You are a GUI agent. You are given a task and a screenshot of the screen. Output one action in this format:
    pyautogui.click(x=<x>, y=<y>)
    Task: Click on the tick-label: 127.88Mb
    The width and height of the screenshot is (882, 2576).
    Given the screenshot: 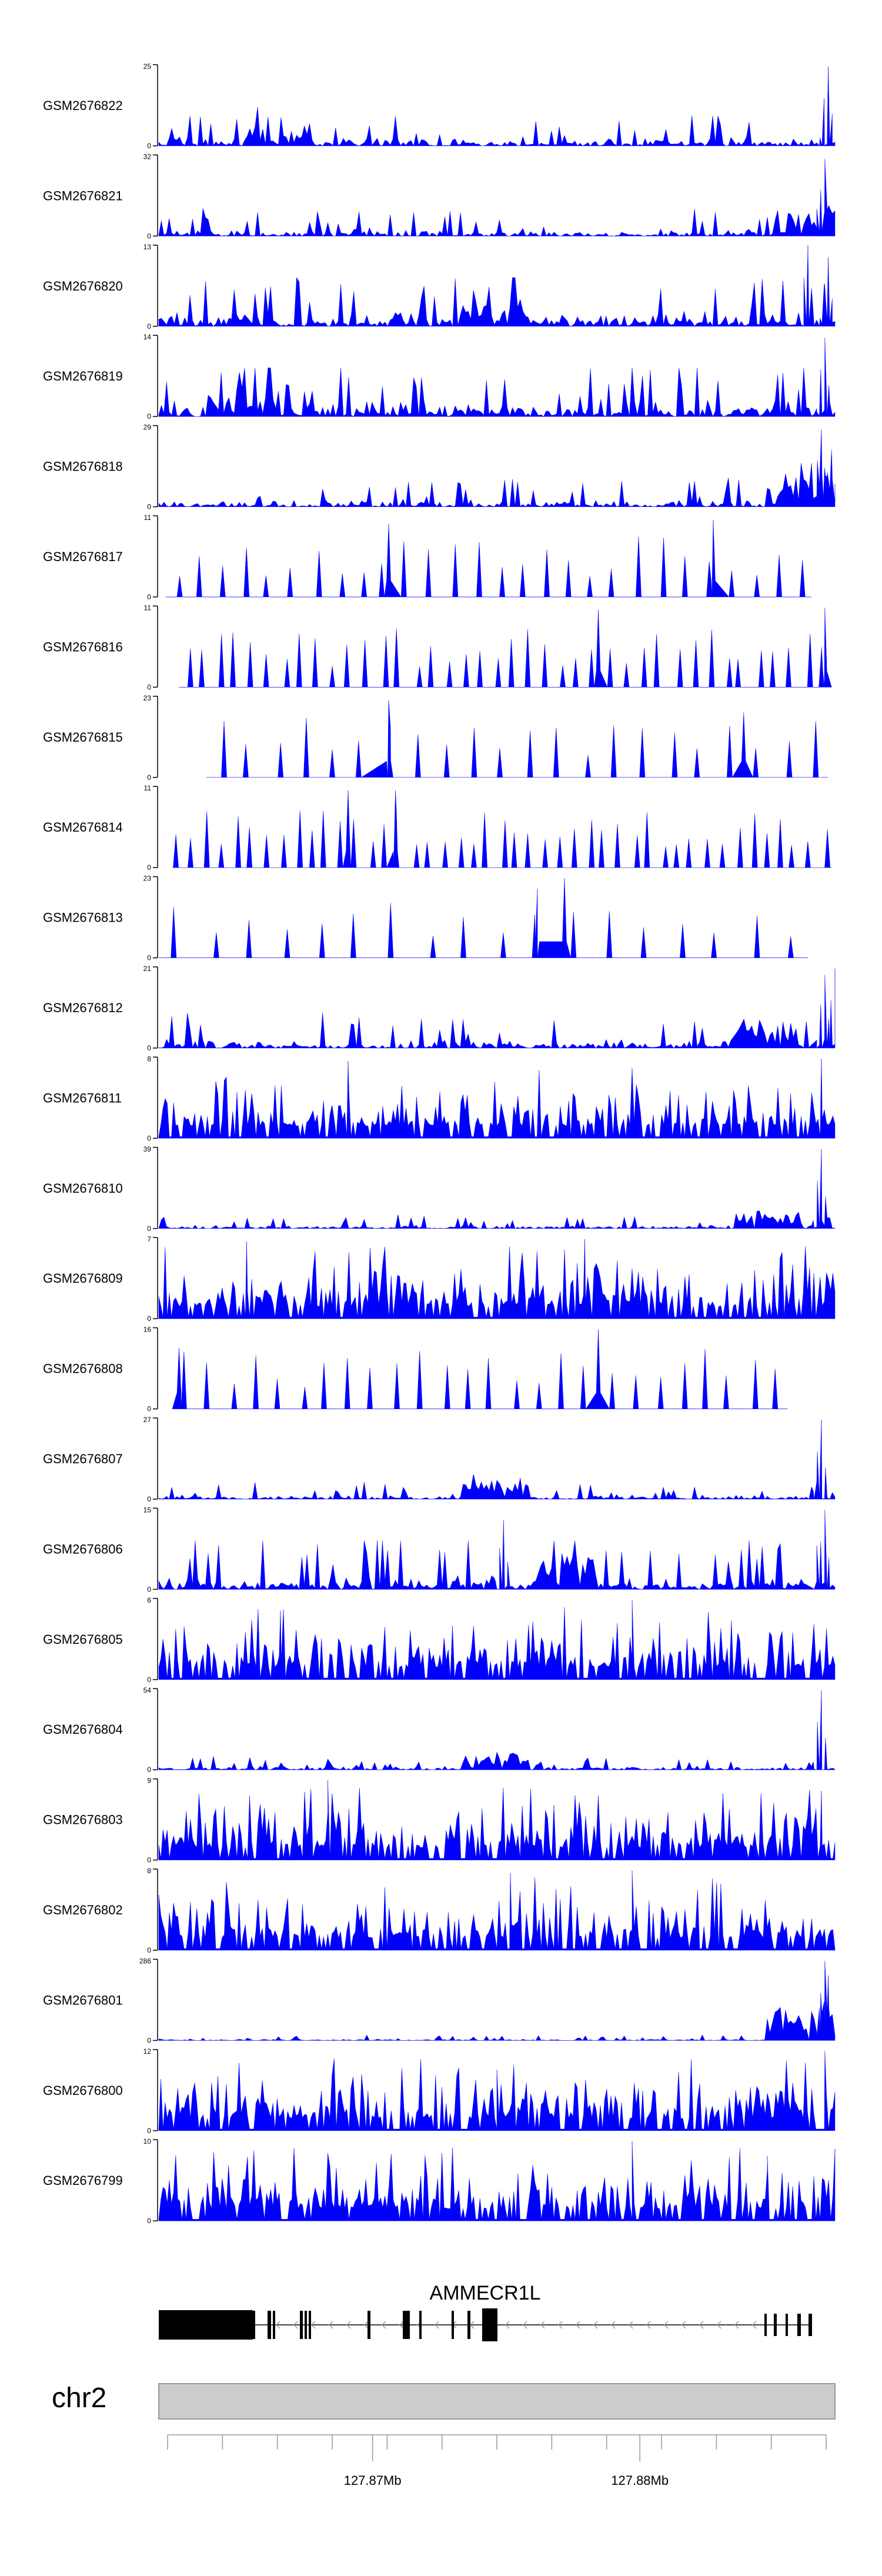 What is the action you would take?
    pyautogui.click(x=640, y=2480)
    